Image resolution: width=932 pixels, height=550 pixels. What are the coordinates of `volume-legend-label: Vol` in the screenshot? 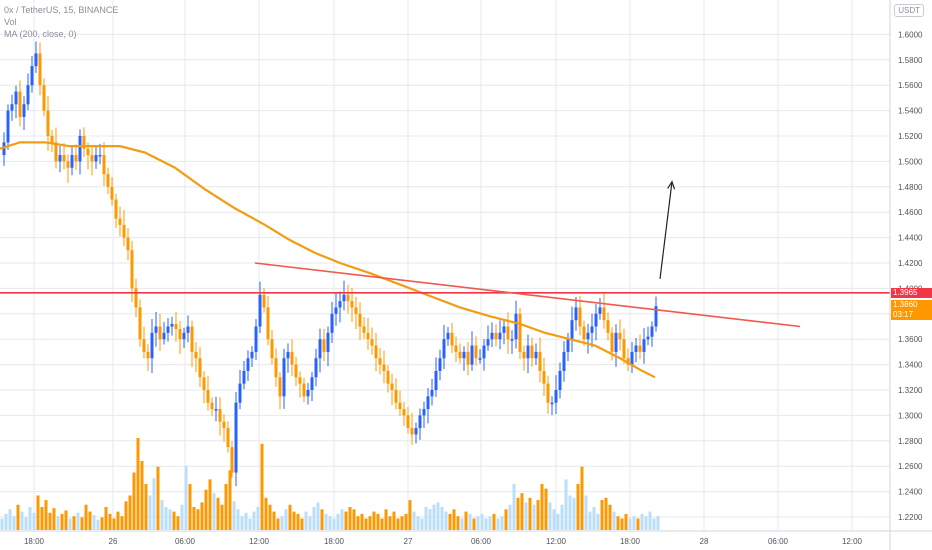 It's located at (10, 22).